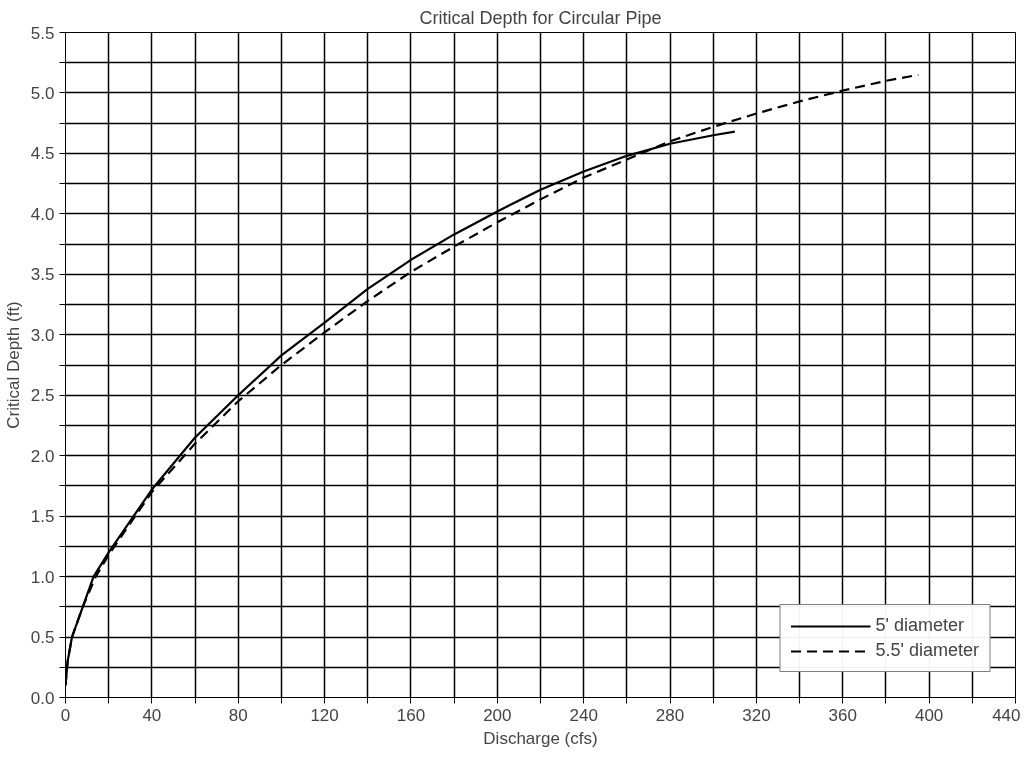 This screenshot has height=766, width=1036. I want to click on x-tick-label: 40, so click(152, 715).